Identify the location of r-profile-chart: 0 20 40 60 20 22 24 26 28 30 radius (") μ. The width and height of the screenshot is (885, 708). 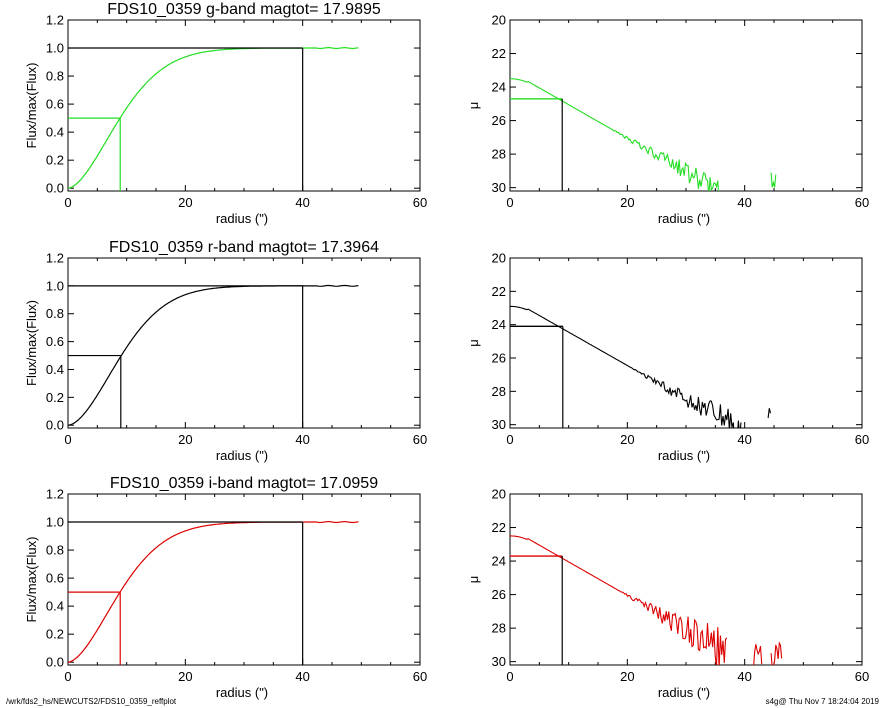
(667, 357).